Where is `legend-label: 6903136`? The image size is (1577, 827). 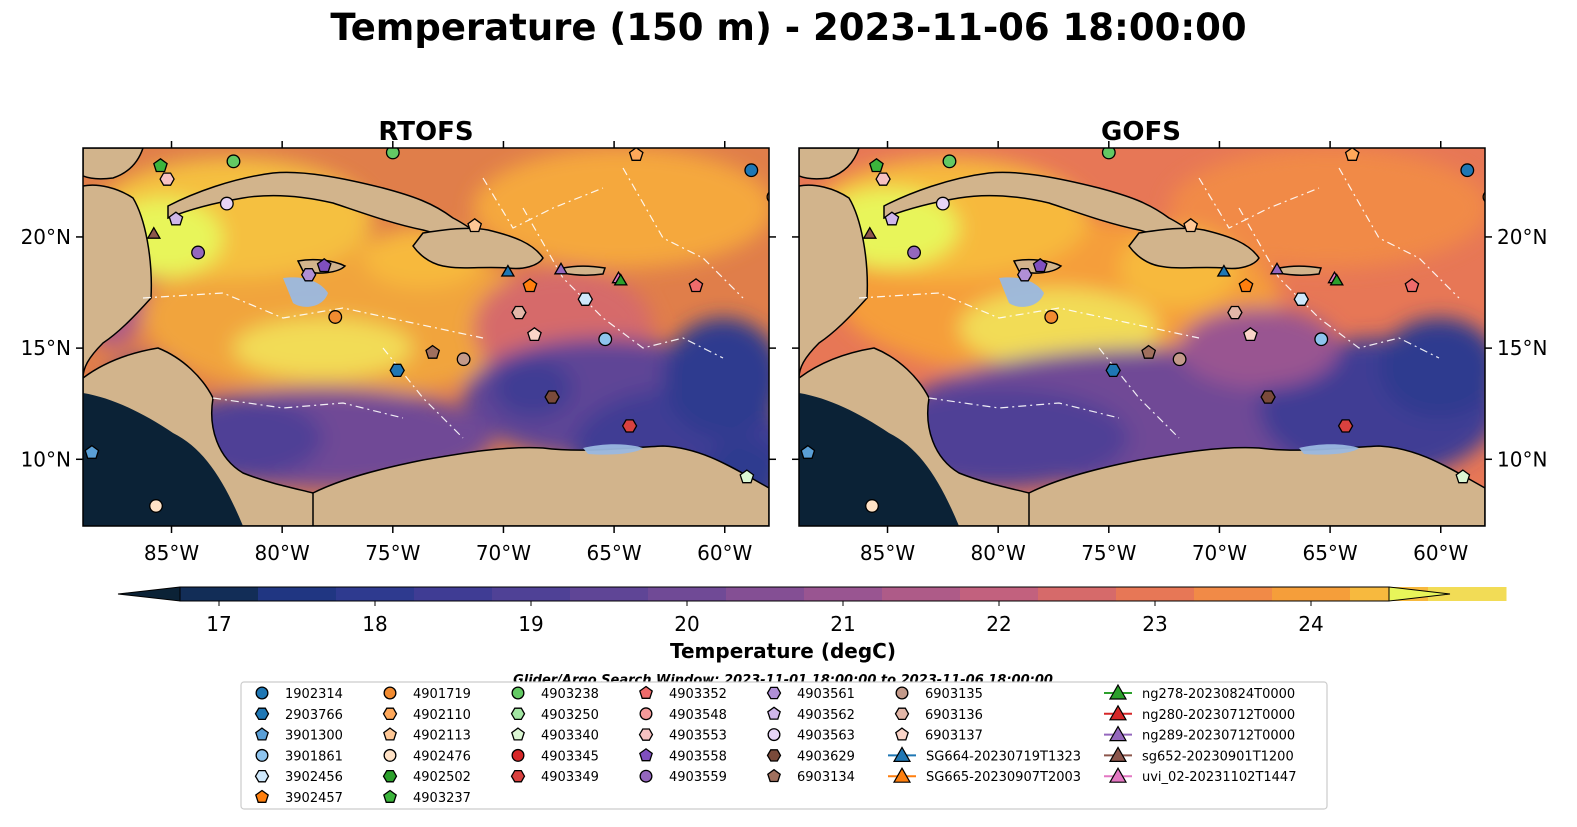 legend-label: 6903136 is located at coordinates (954, 715).